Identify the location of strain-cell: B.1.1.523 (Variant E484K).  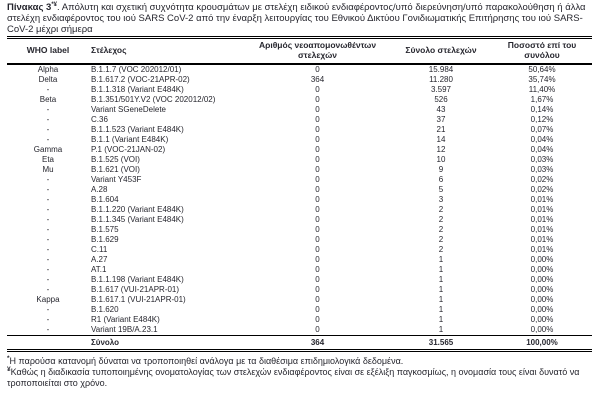
(137, 129).